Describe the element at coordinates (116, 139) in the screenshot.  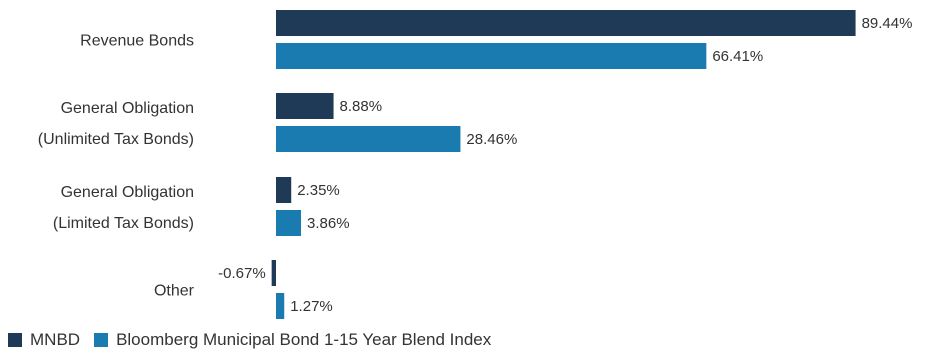
I see `category-label: (Unlimited Tax Bonds)` at that location.